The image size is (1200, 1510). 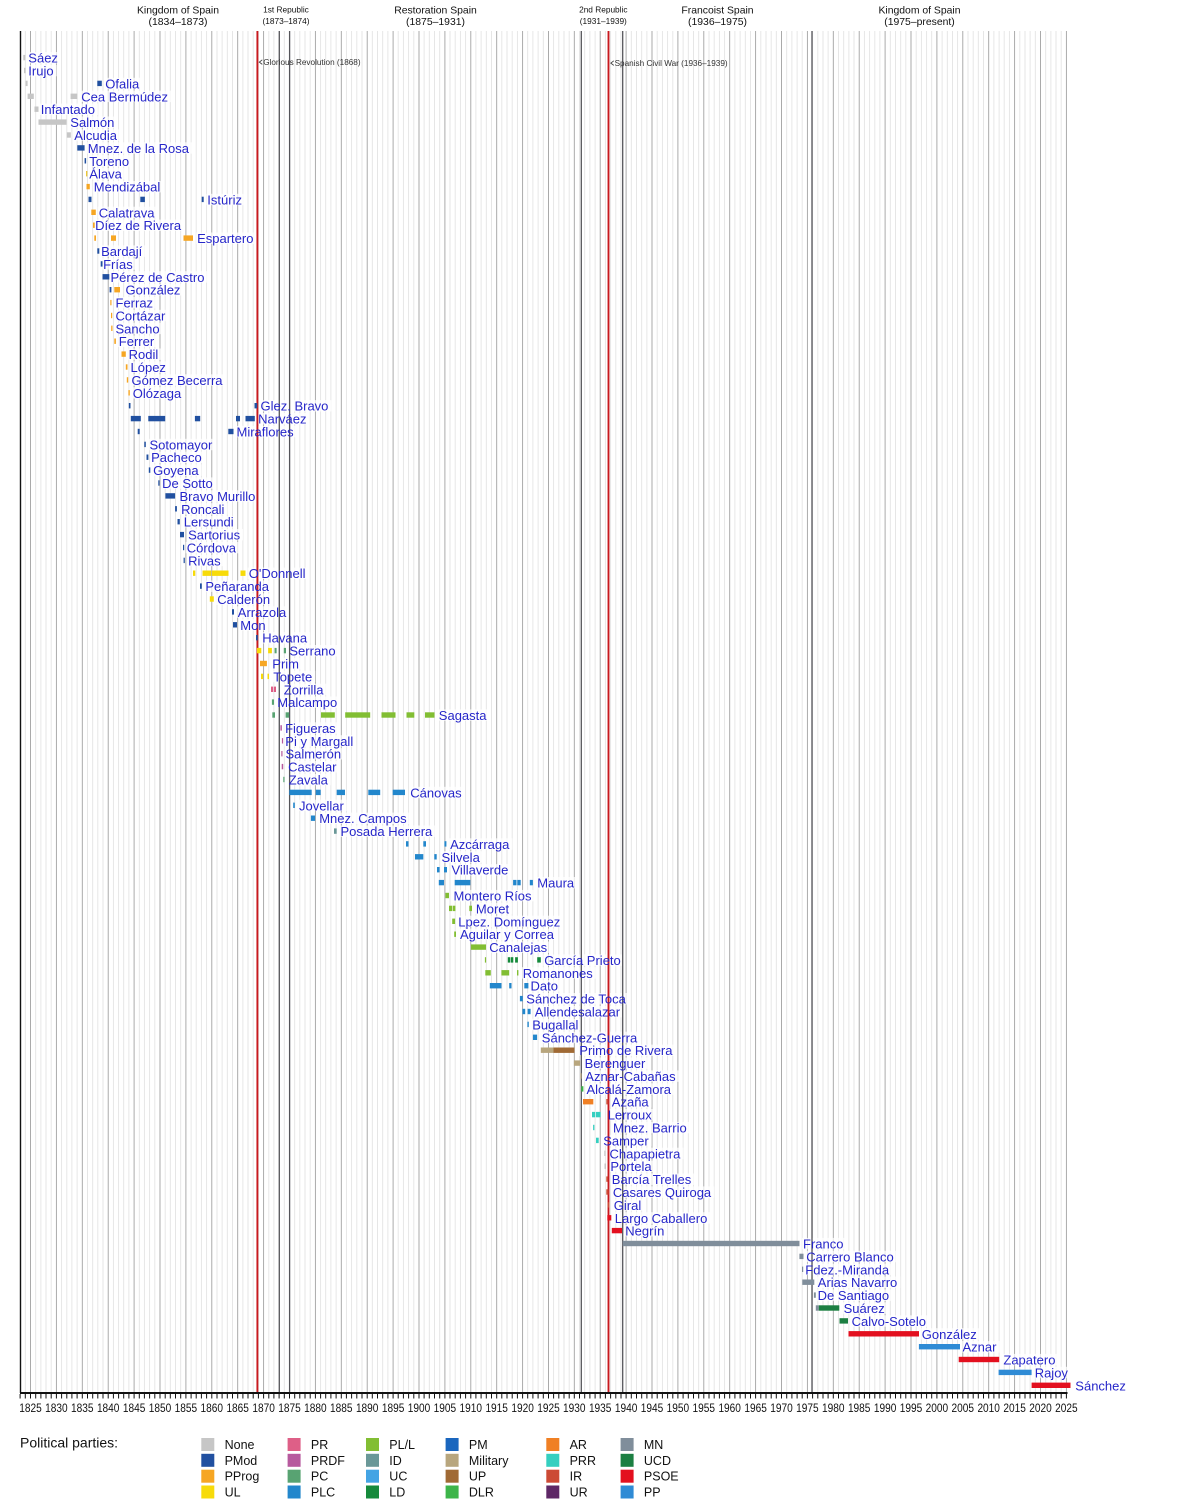 What do you see at coordinates (671, 63) in the screenshot?
I see `svg-text: Spanish Civil War (1936–1939)` at bounding box center [671, 63].